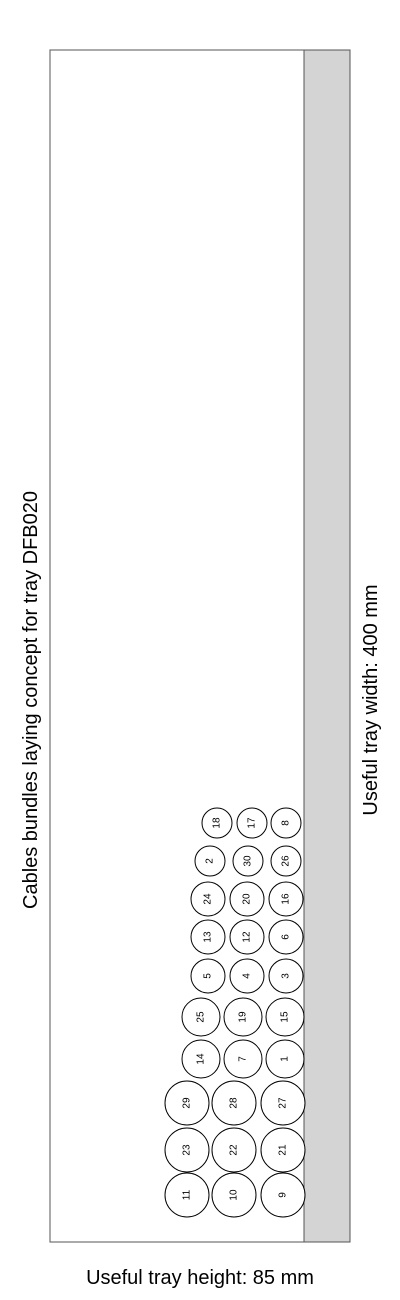 The width and height of the screenshot is (400, 1300). I want to click on cable-bundle-label: 30, so click(248, 861).